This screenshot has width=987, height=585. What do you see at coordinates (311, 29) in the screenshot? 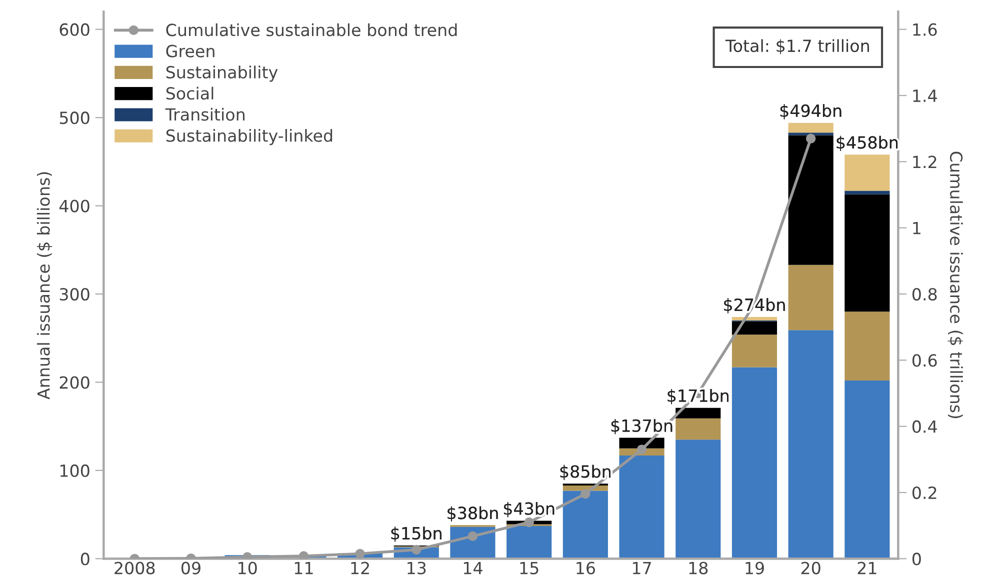
I see `legend-label: Cumulative sustainable bond trend` at bounding box center [311, 29].